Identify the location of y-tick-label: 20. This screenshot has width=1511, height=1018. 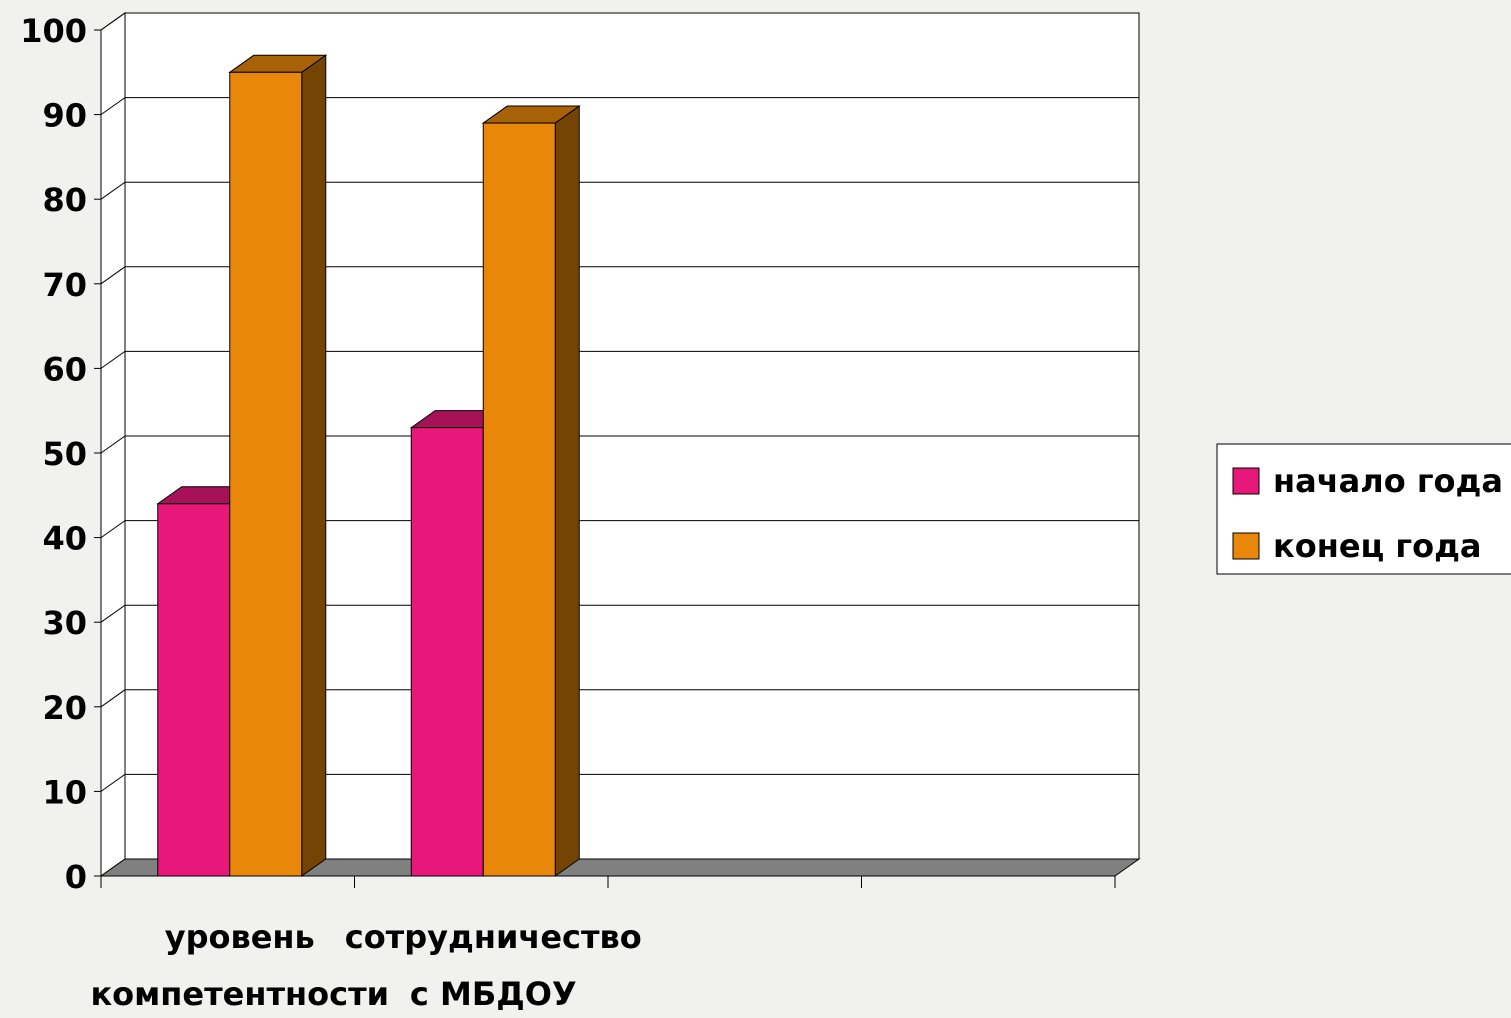
(64, 708).